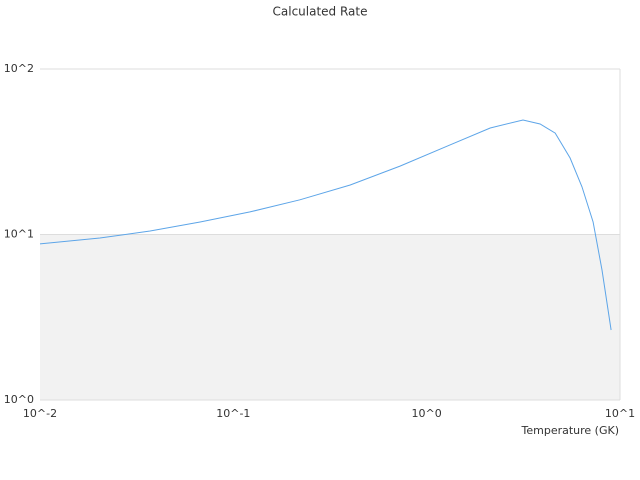 The image size is (640, 480). What do you see at coordinates (233, 413) in the screenshot?
I see `x-tick-label: 10^-1` at bounding box center [233, 413].